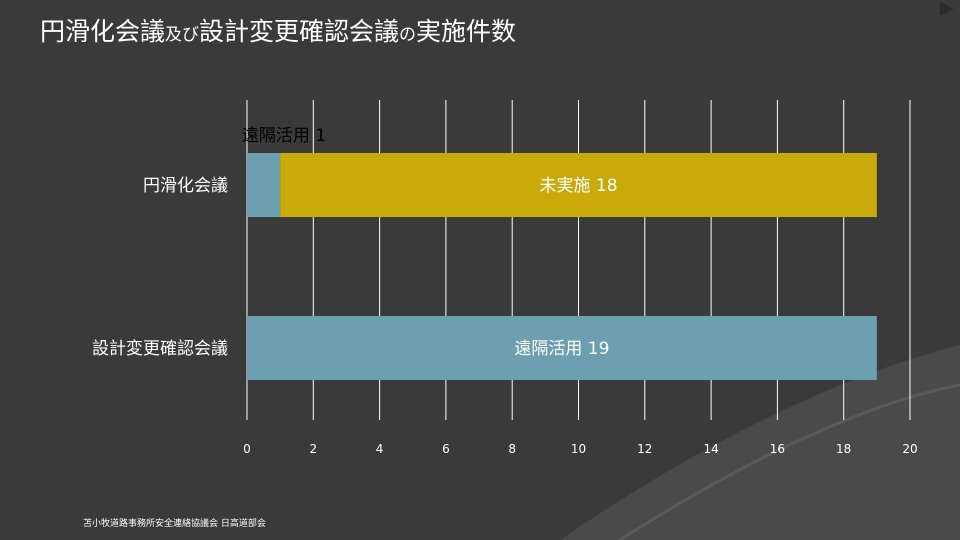 The height and width of the screenshot is (540, 960). What do you see at coordinates (947, 9) in the screenshot?
I see `corner-triangle-icon` at bounding box center [947, 9].